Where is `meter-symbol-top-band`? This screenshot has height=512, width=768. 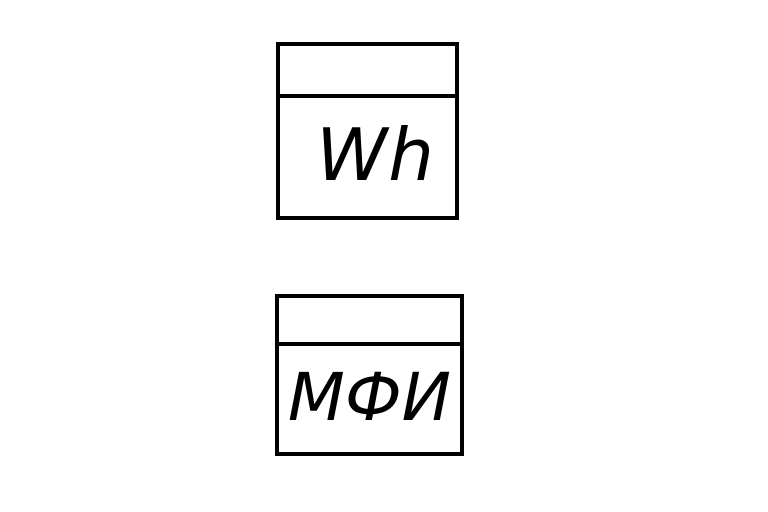 meter-symbol-top-band is located at coordinates (367, 72).